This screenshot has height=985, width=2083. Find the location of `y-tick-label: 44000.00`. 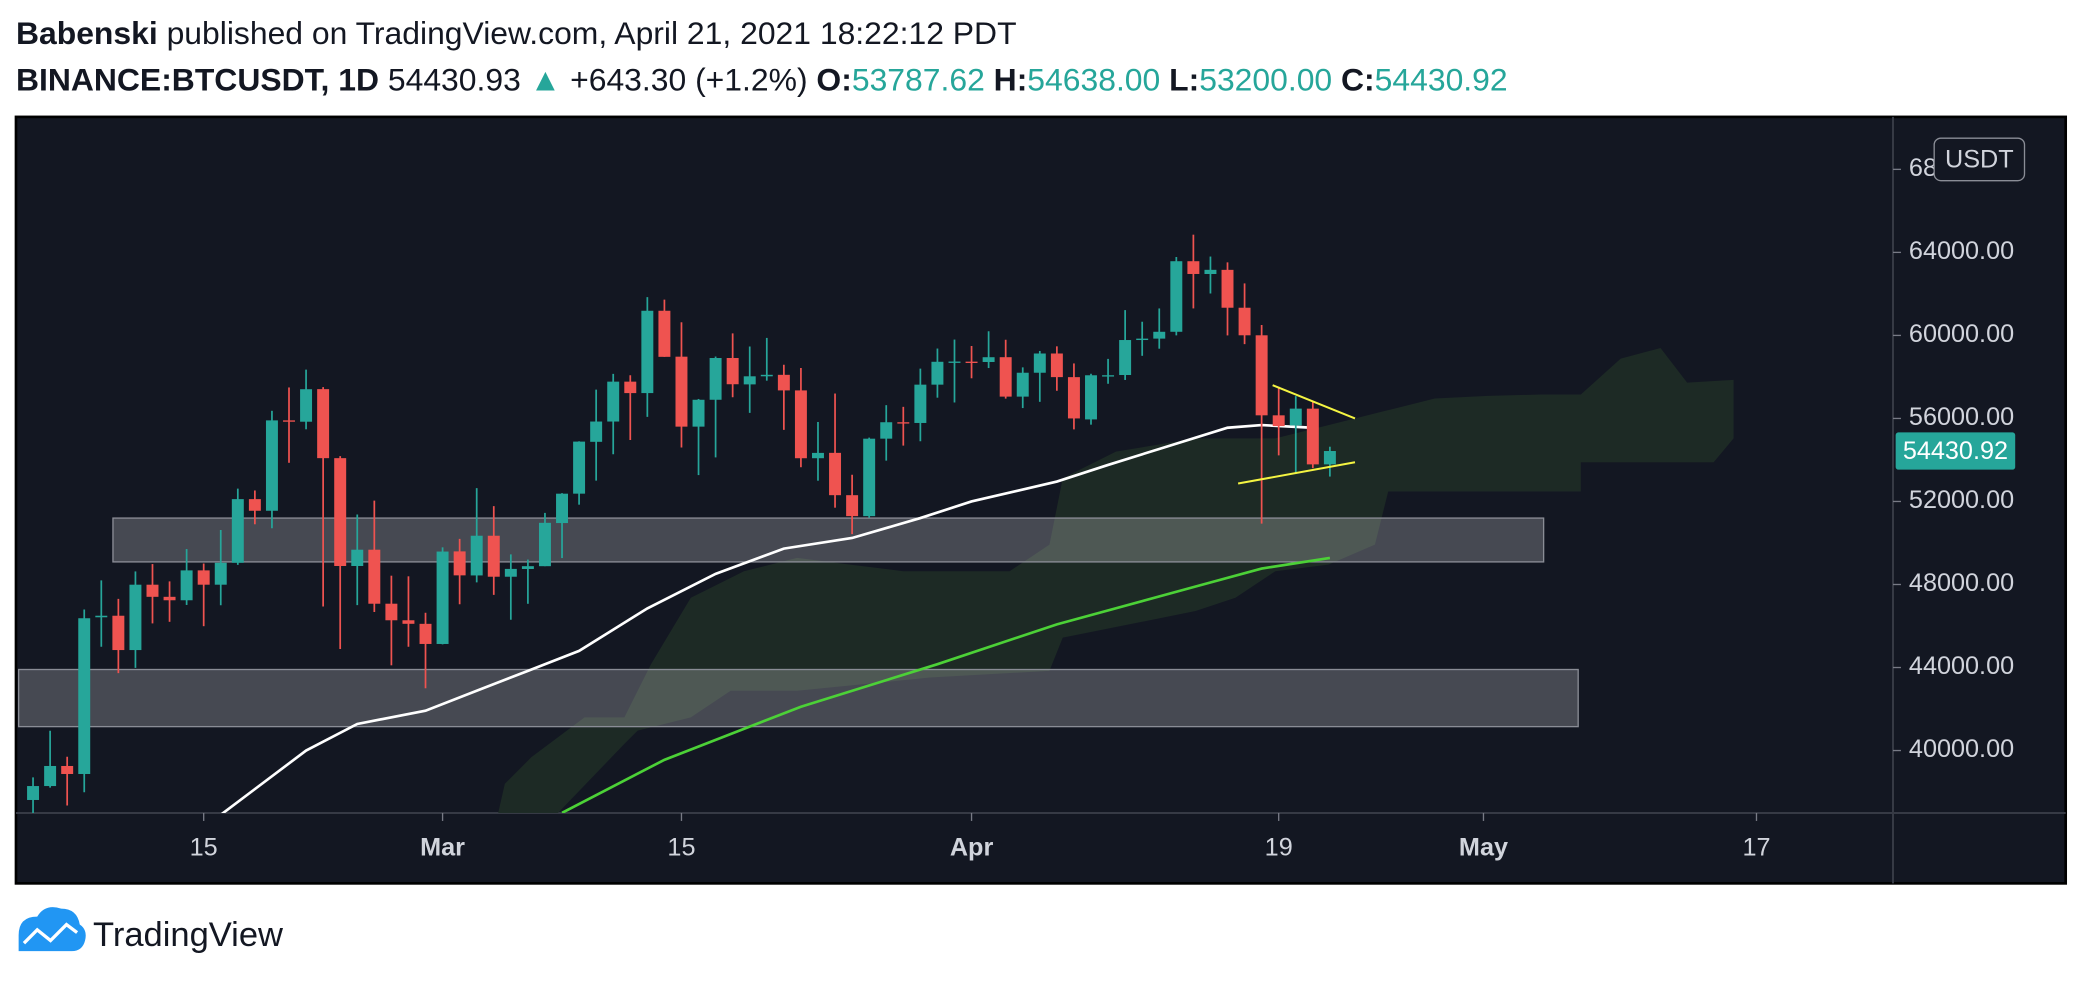

y-tick-label: 44000.00 is located at coordinates (1961, 666).